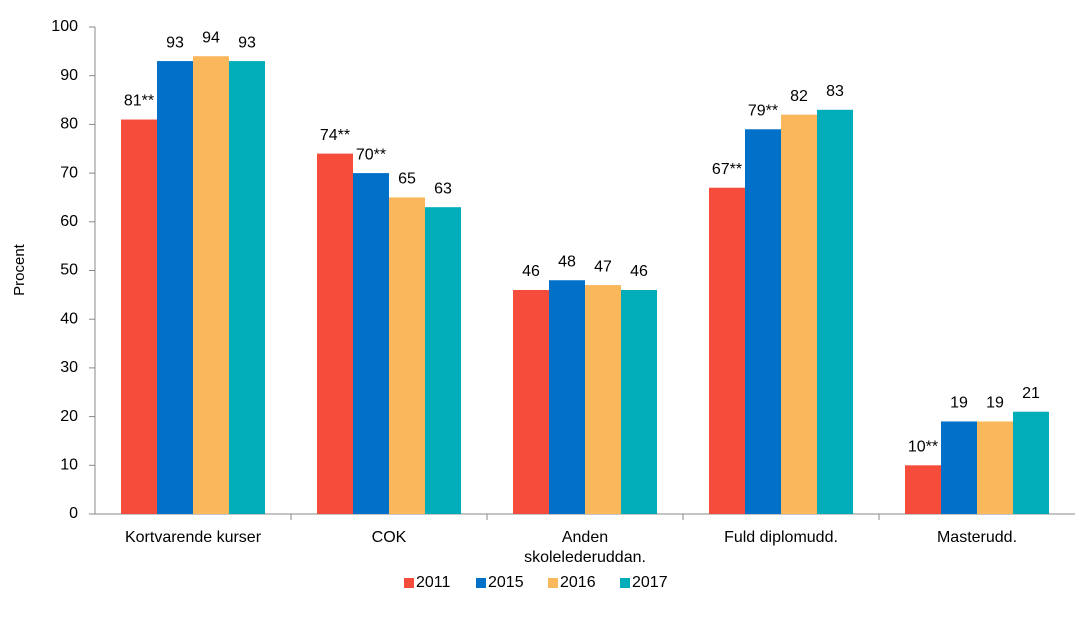 The height and width of the screenshot is (619, 1088). What do you see at coordinates (567, 261) in the screenshot?
I see `data-label: 48` at bounding box center [567, 261].